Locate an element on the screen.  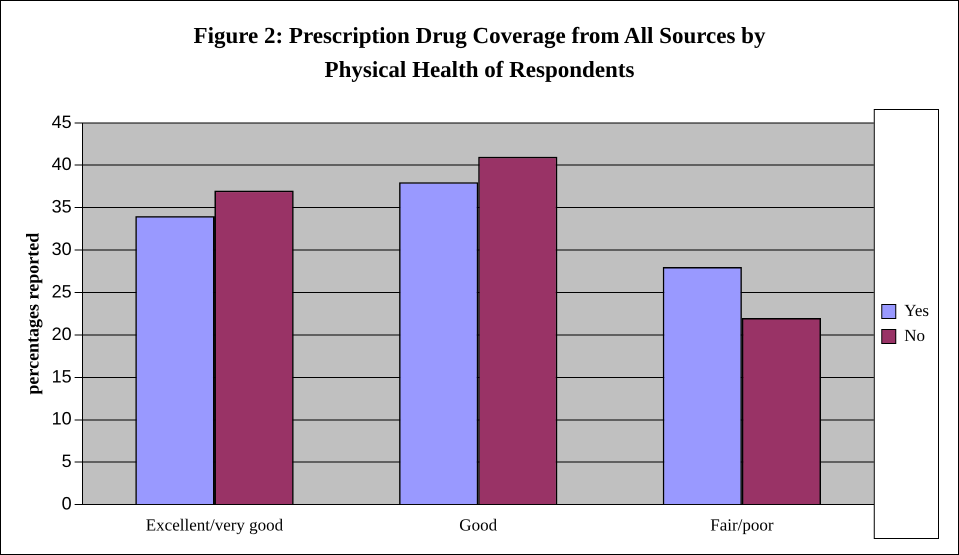
y-tick-label: 20 is located at coordinates (62, 334).